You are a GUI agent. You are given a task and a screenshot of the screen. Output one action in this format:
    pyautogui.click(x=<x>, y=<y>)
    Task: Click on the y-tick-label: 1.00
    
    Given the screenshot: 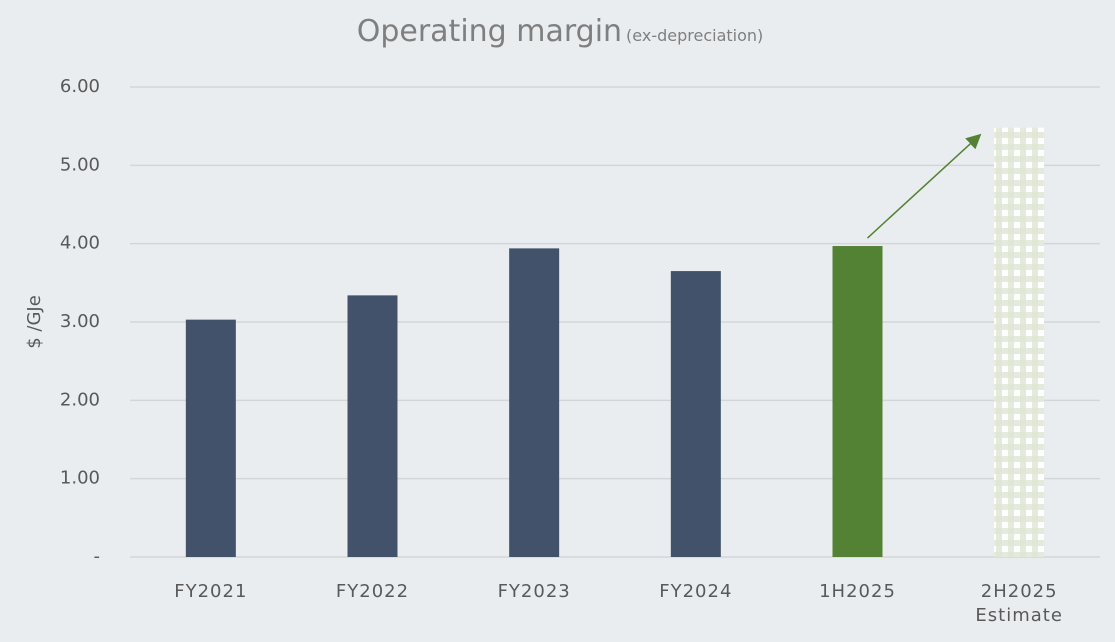 What is the action you would take?
    pyautogui.click(x=80, y=478)
    